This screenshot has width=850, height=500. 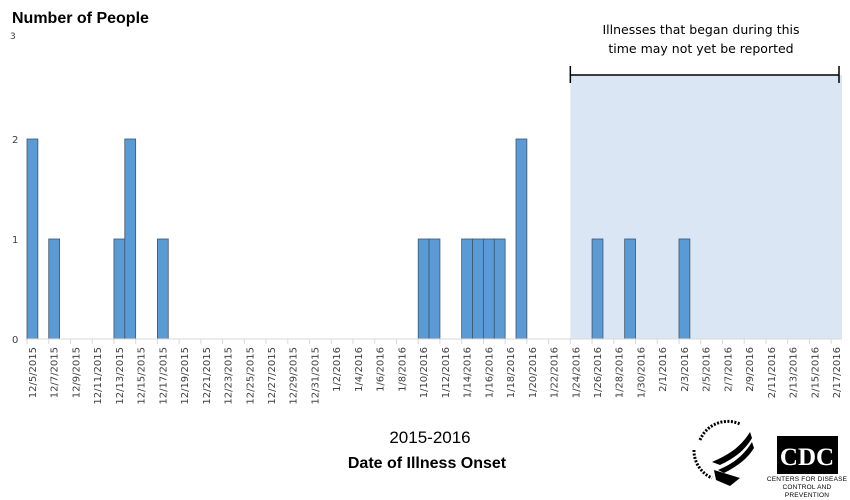 I want to click on x-tick-label: 1/12/2016, so click(x=446, y=372).